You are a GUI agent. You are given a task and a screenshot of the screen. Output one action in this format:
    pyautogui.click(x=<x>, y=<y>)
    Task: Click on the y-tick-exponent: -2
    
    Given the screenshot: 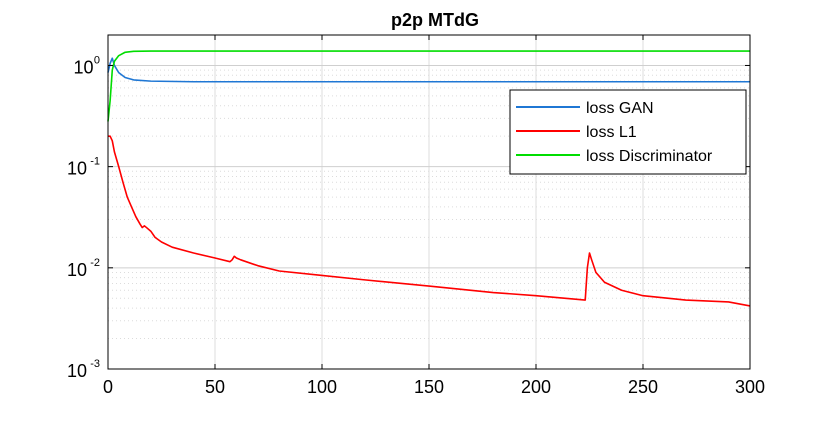 What is the action you would take?
    pyautogui.click(x=95, y=263)
    